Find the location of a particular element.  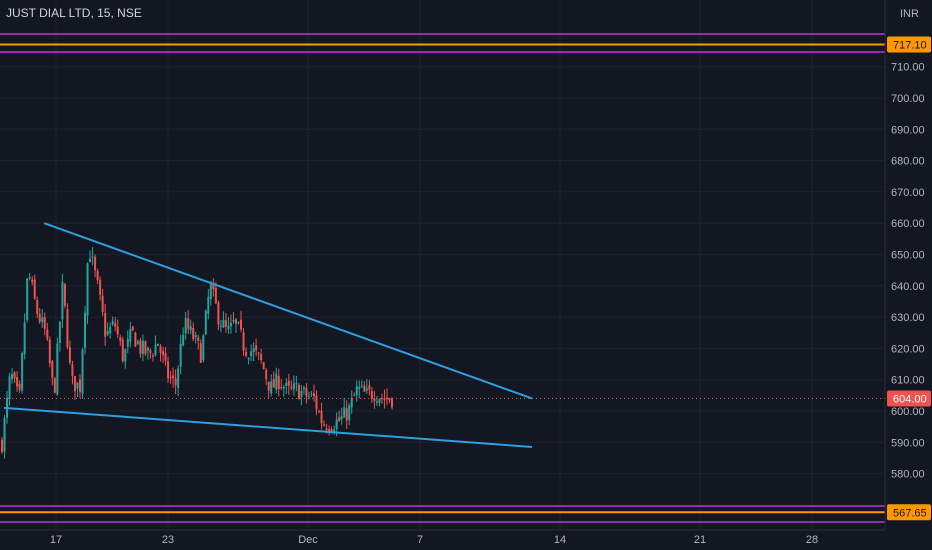

y-tick-label: 690.00 is located at coordinates (908, 130).